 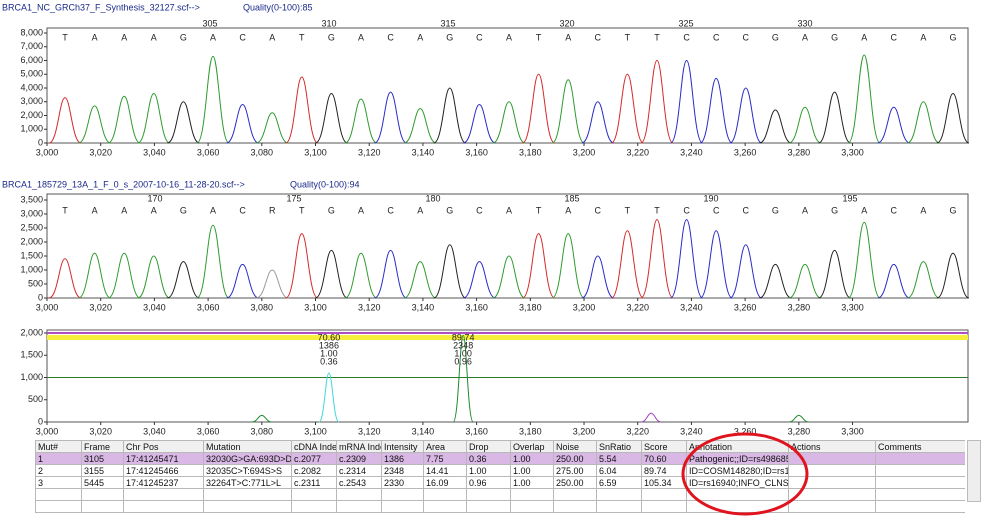 What do you see at coordinates (314, 458) in the screenshot?
I see `cell: c.2077` at bounding box center [314, 458].